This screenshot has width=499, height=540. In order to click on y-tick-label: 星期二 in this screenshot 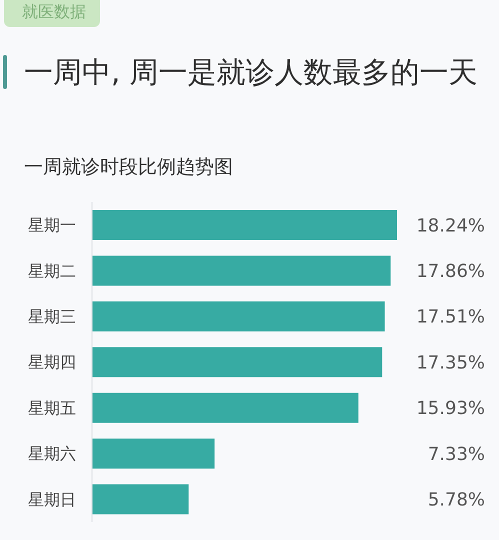, I will do `click(52, 270)`.